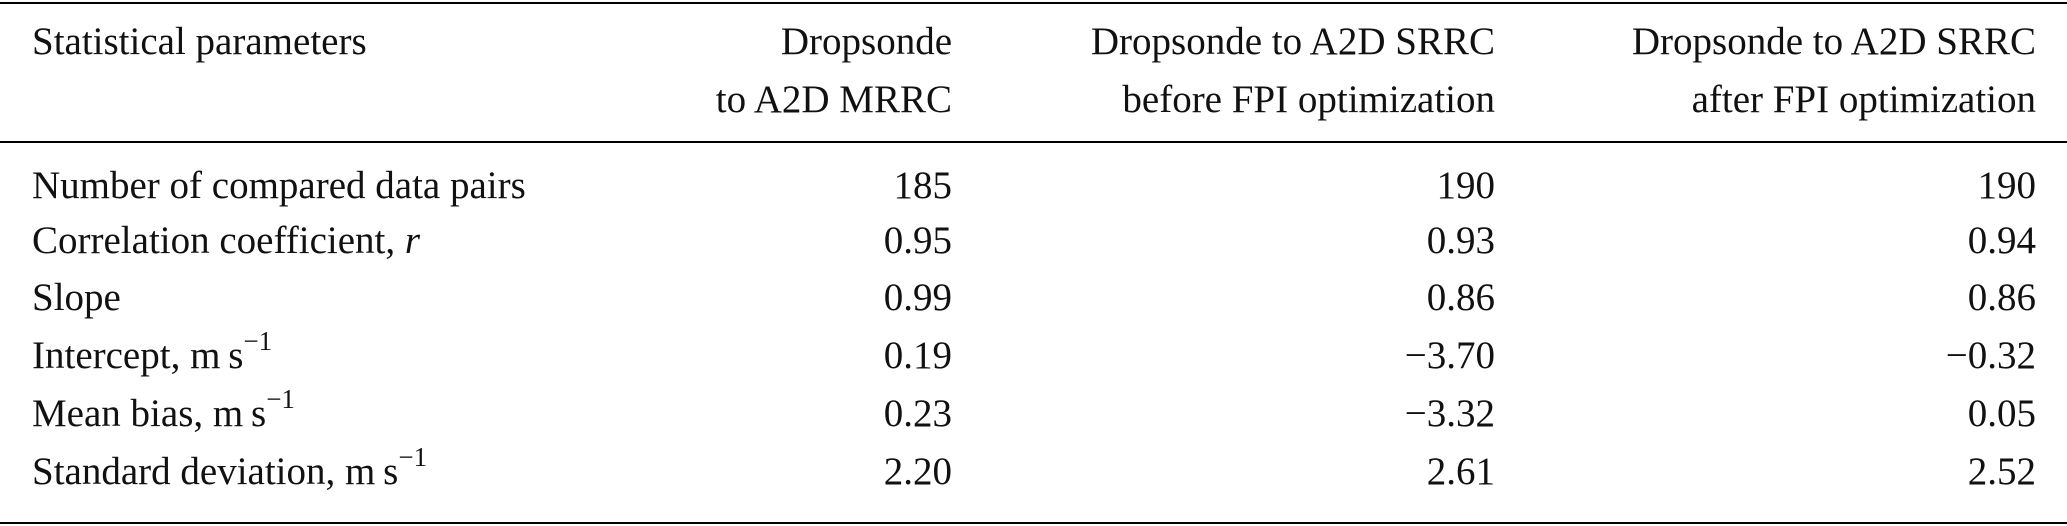 The width and height of the screenshot is (2067, 526). Describe the element at coordinates (1990, 355) in the screenshot. I see `value-cell: −0.32` at that location.